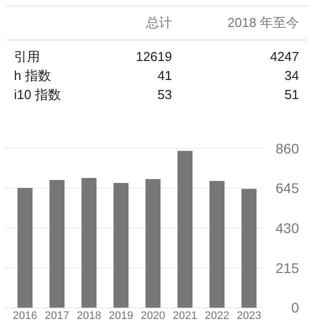 The width and height of the screenshot is (325, 321). What do you see at coordinates (25, 315) in the screenshot?
I see `x-tick-label: 2016` at bounding box center [25, 315].